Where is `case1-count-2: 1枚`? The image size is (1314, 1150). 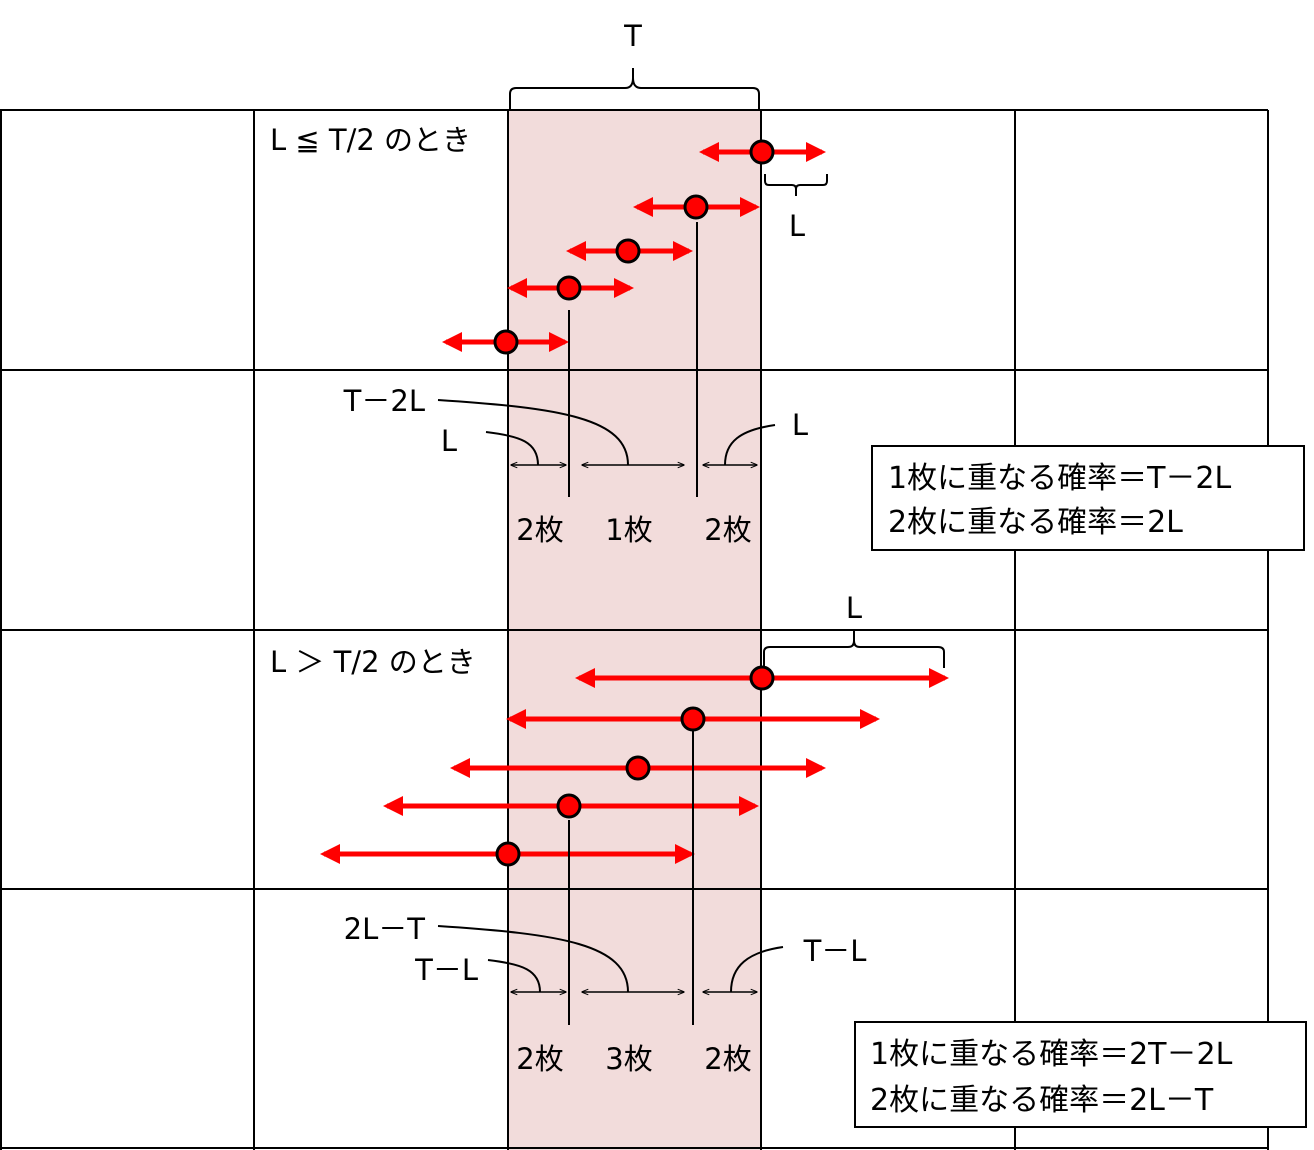 case1-count-2: 1枚 is located at coordinates (628, 530).